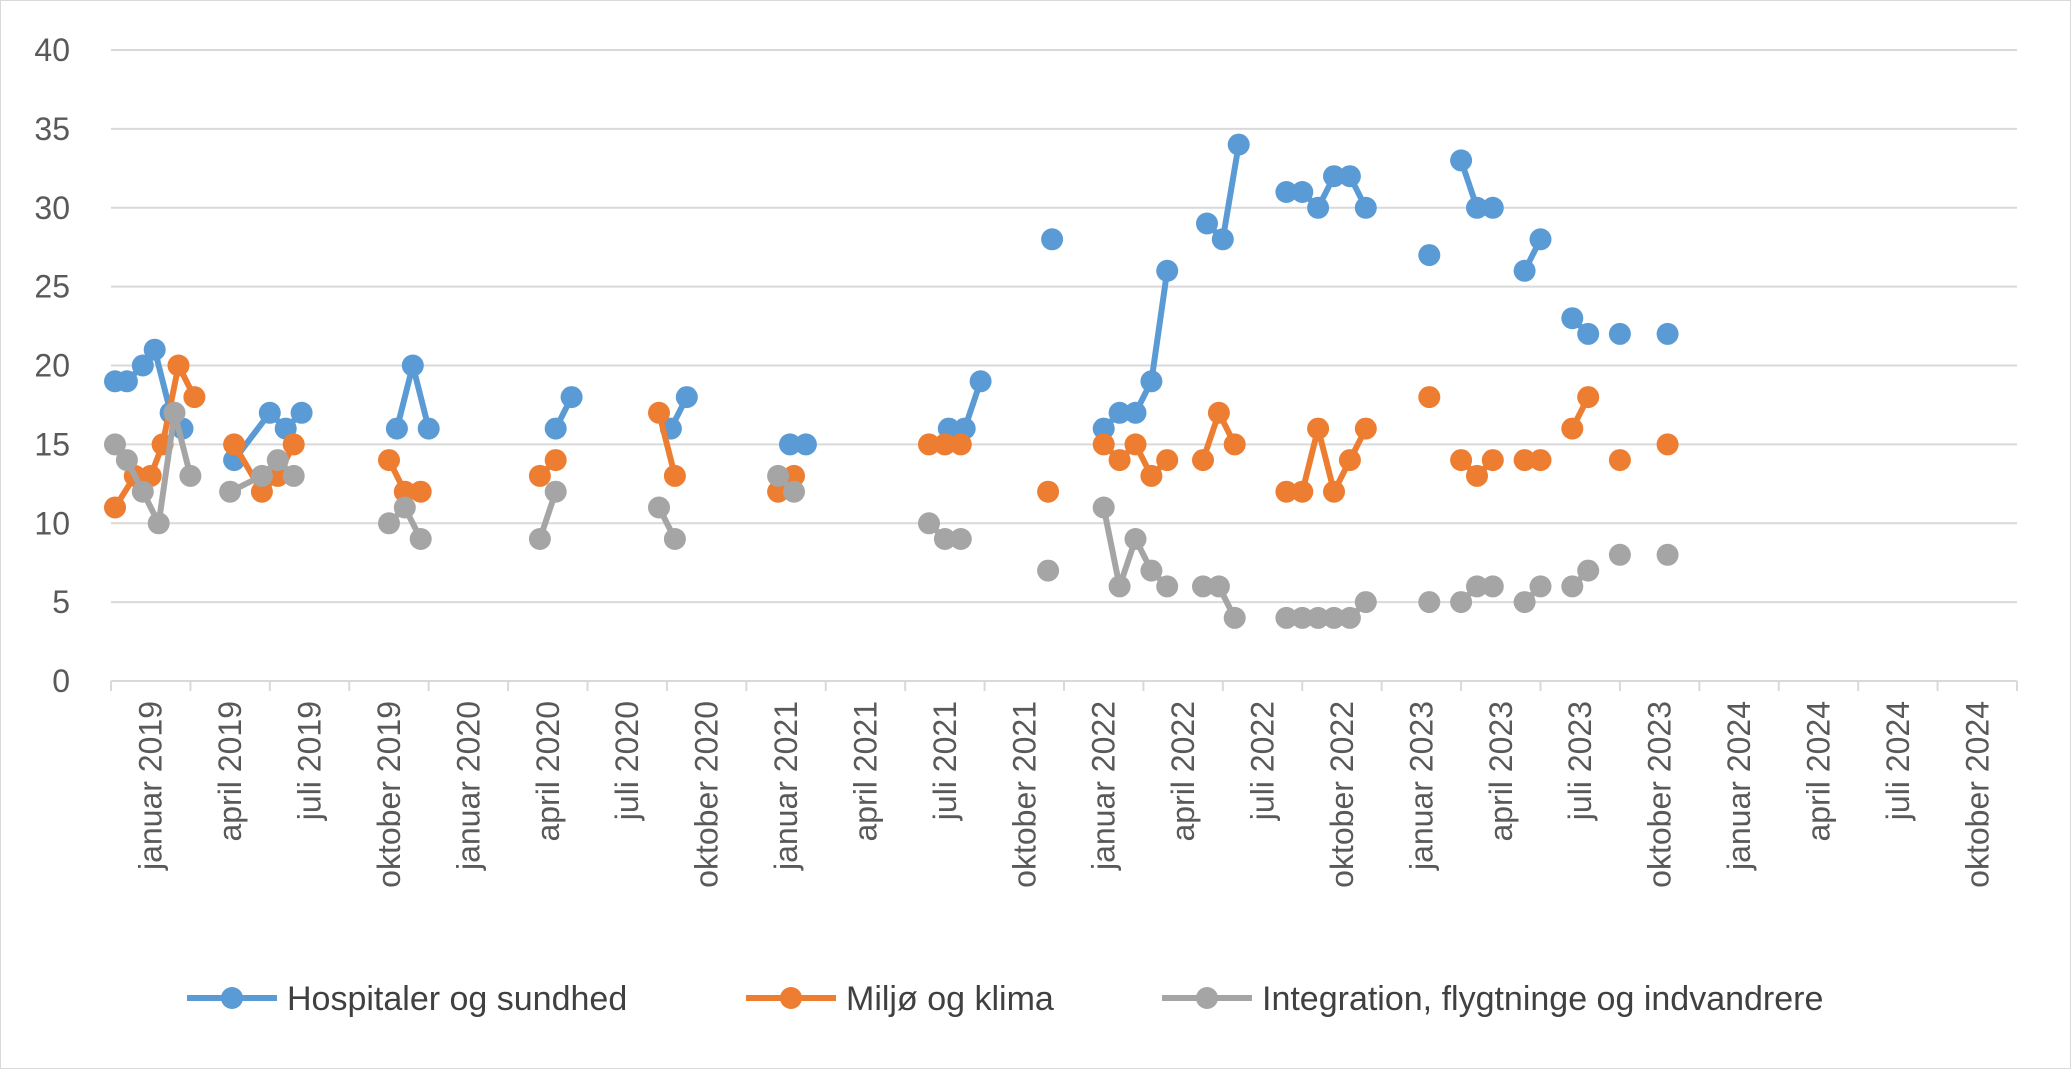  Describe the element at coordinates (1739, 786) in the screenshot. I see `x-tick-label: januar 2024` at that location.